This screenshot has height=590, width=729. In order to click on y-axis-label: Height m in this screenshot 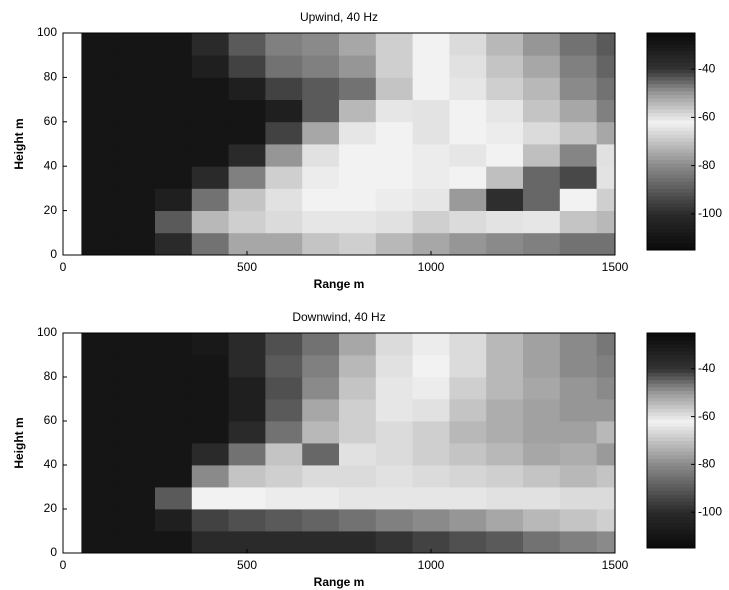, I will do `click(19, 143)`.